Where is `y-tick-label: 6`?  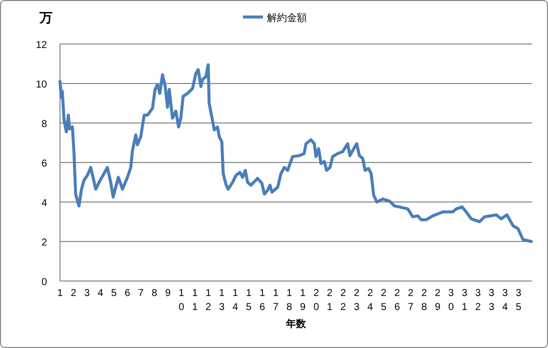 y-tick-label: 6 is located at coordinates (44, 164).